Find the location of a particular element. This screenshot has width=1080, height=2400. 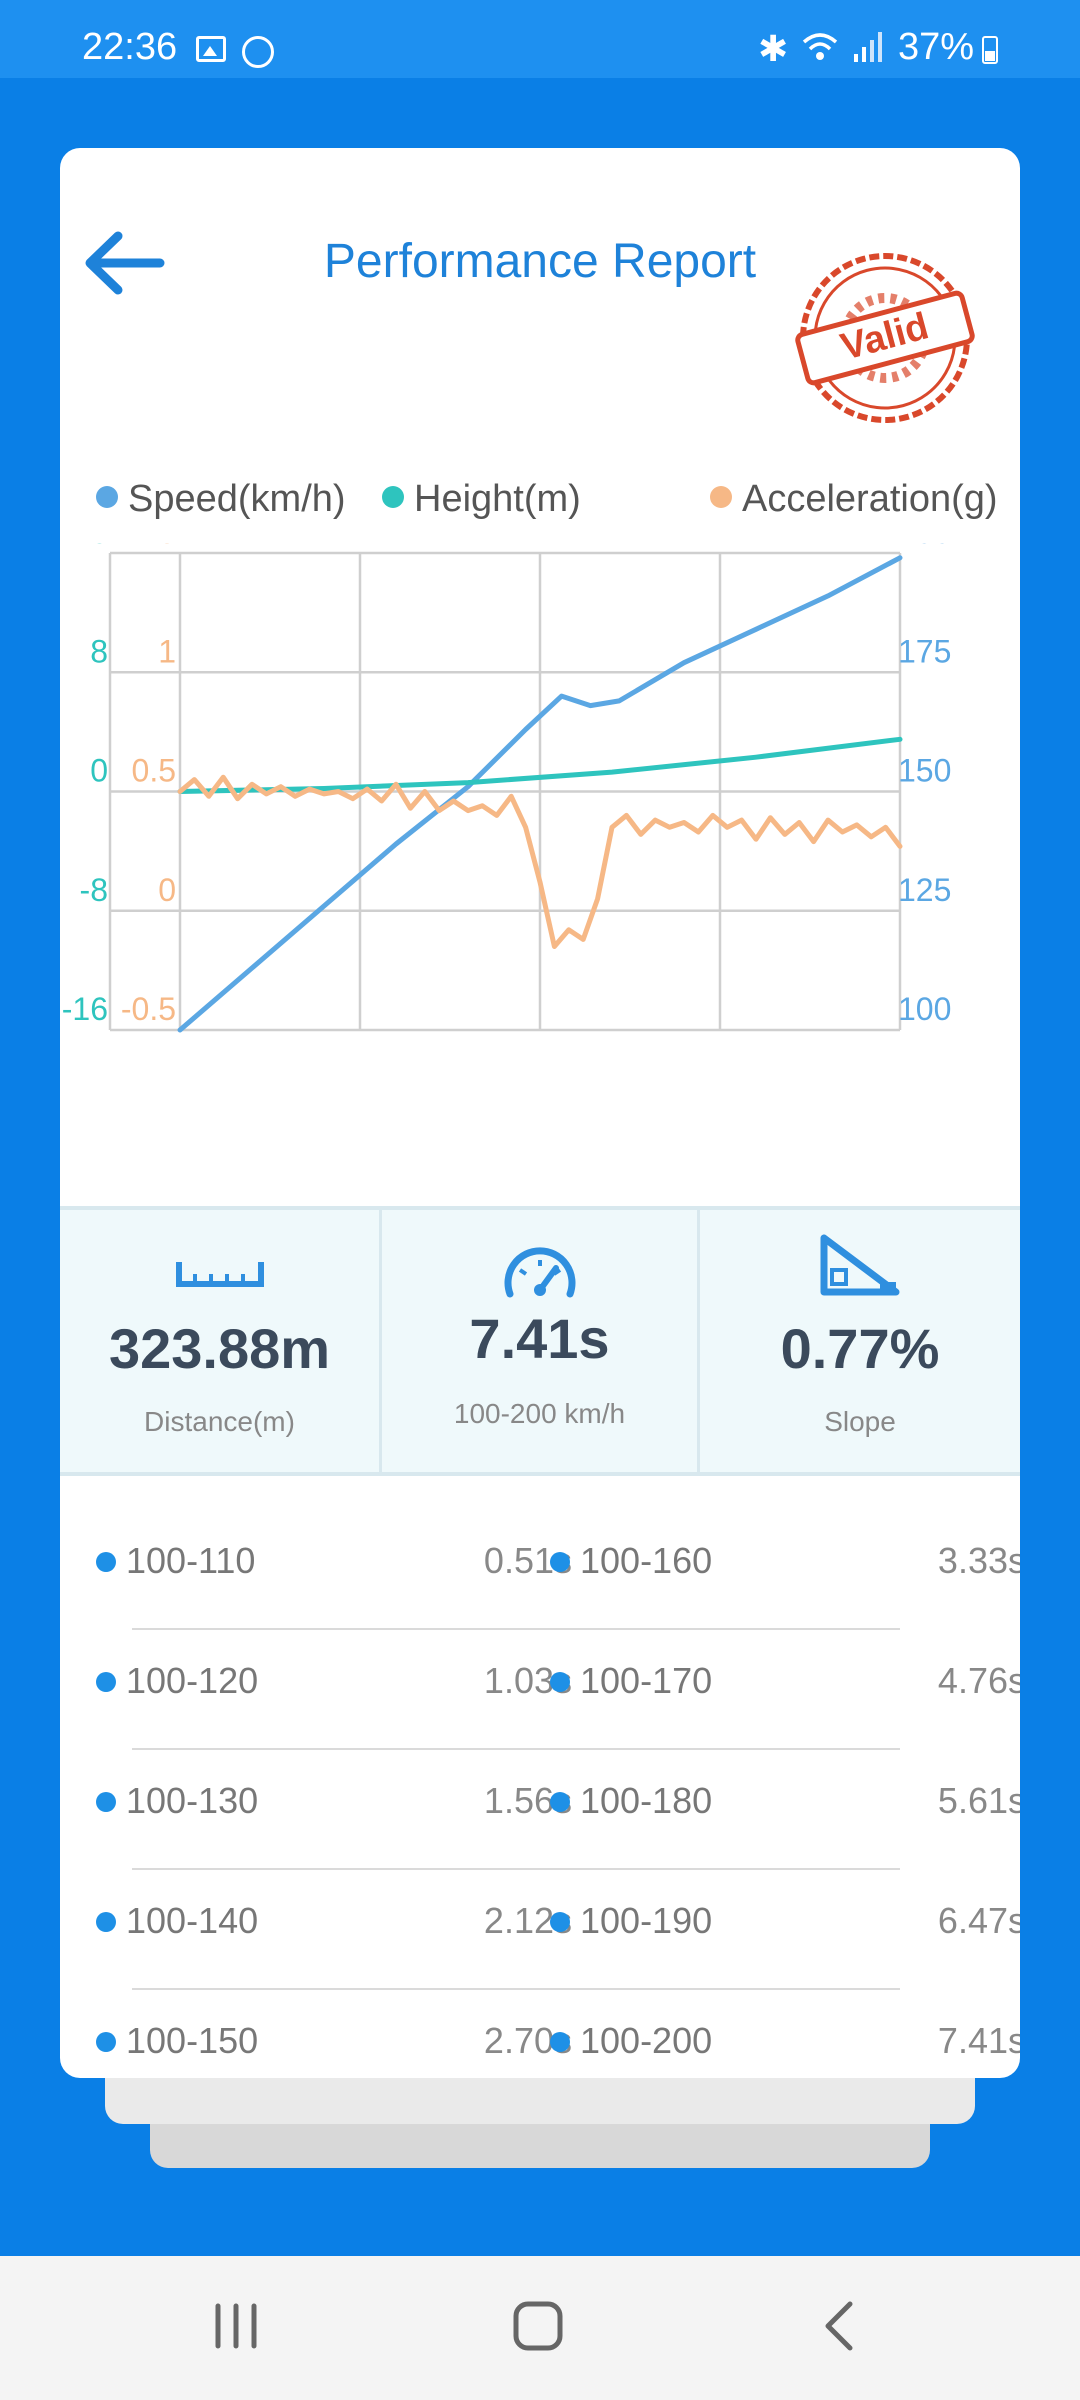

split-label: 100-170 is located at coordinates (646, 1680).